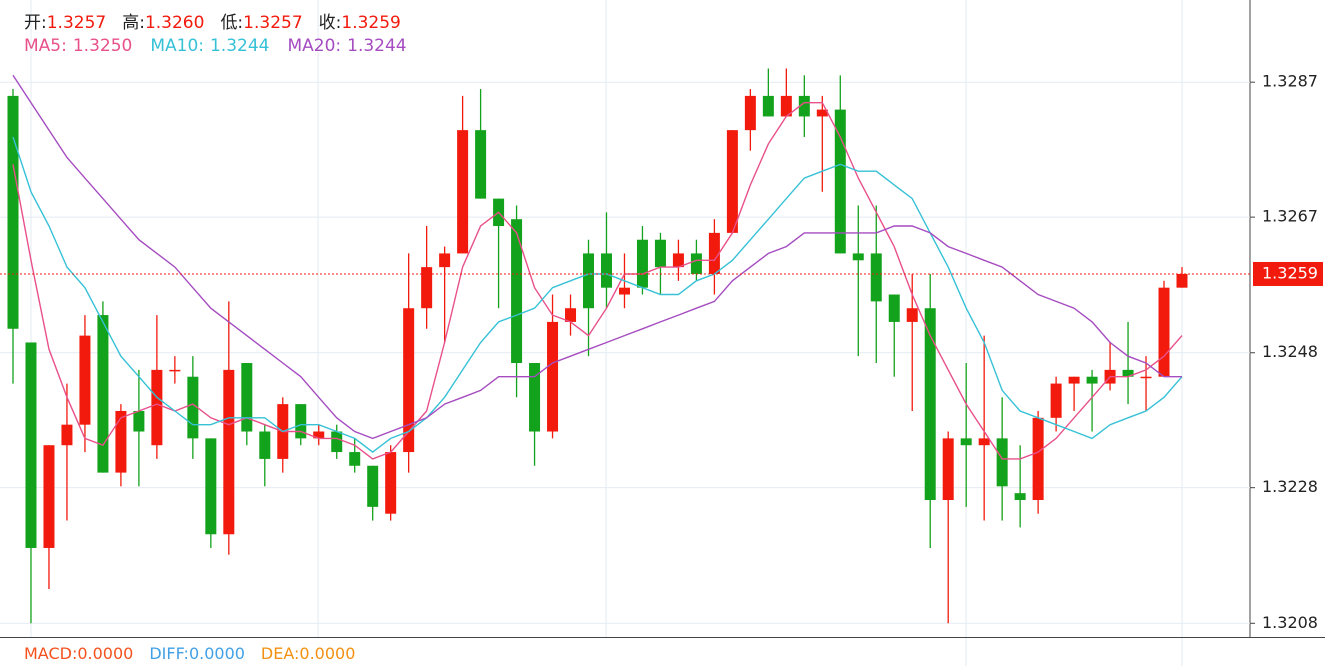  What do you see at coordinates (371, 23) in the screenshot?
I see `summary-value: 1.3259` at bounding box center [371, 23].